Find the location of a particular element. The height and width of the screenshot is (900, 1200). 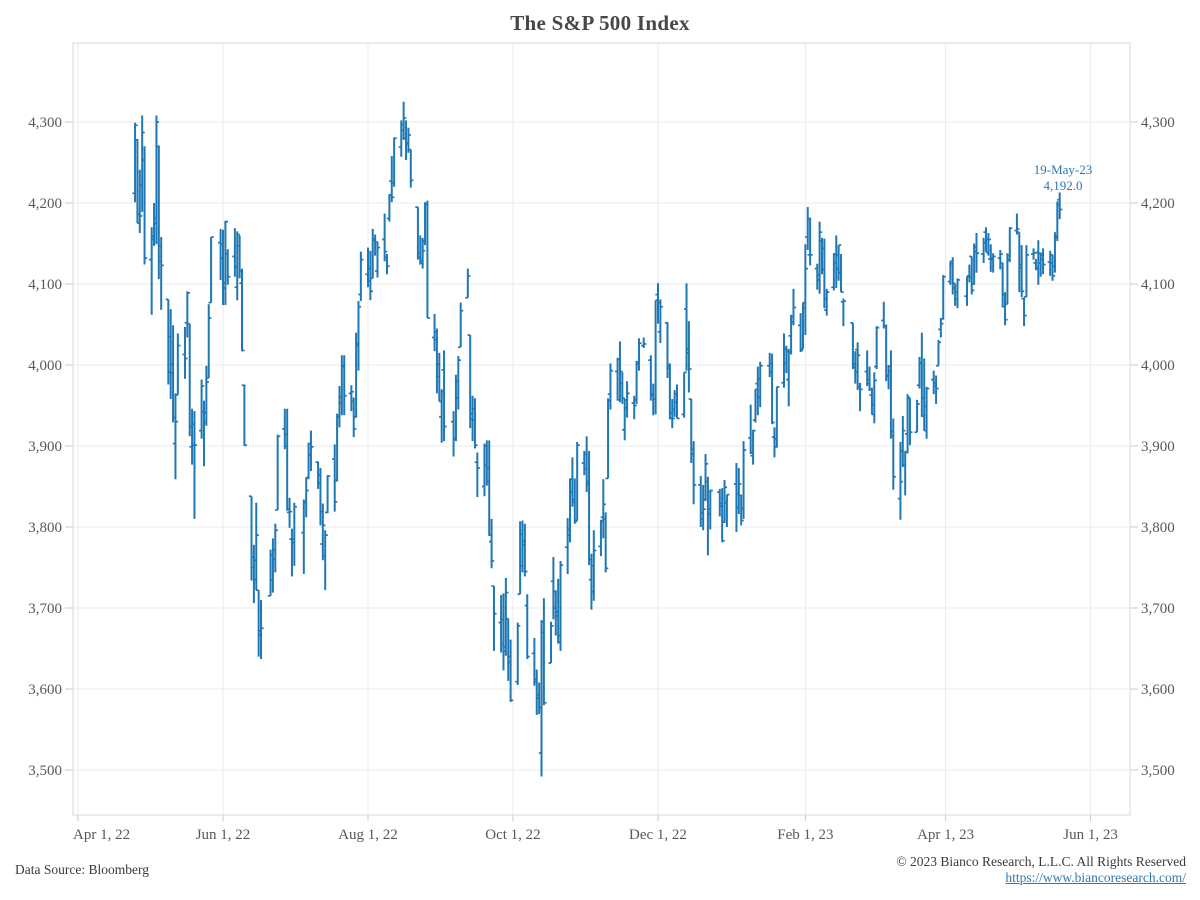

y-axis-label-left: 3,600 is located at coordinates (45, 690).